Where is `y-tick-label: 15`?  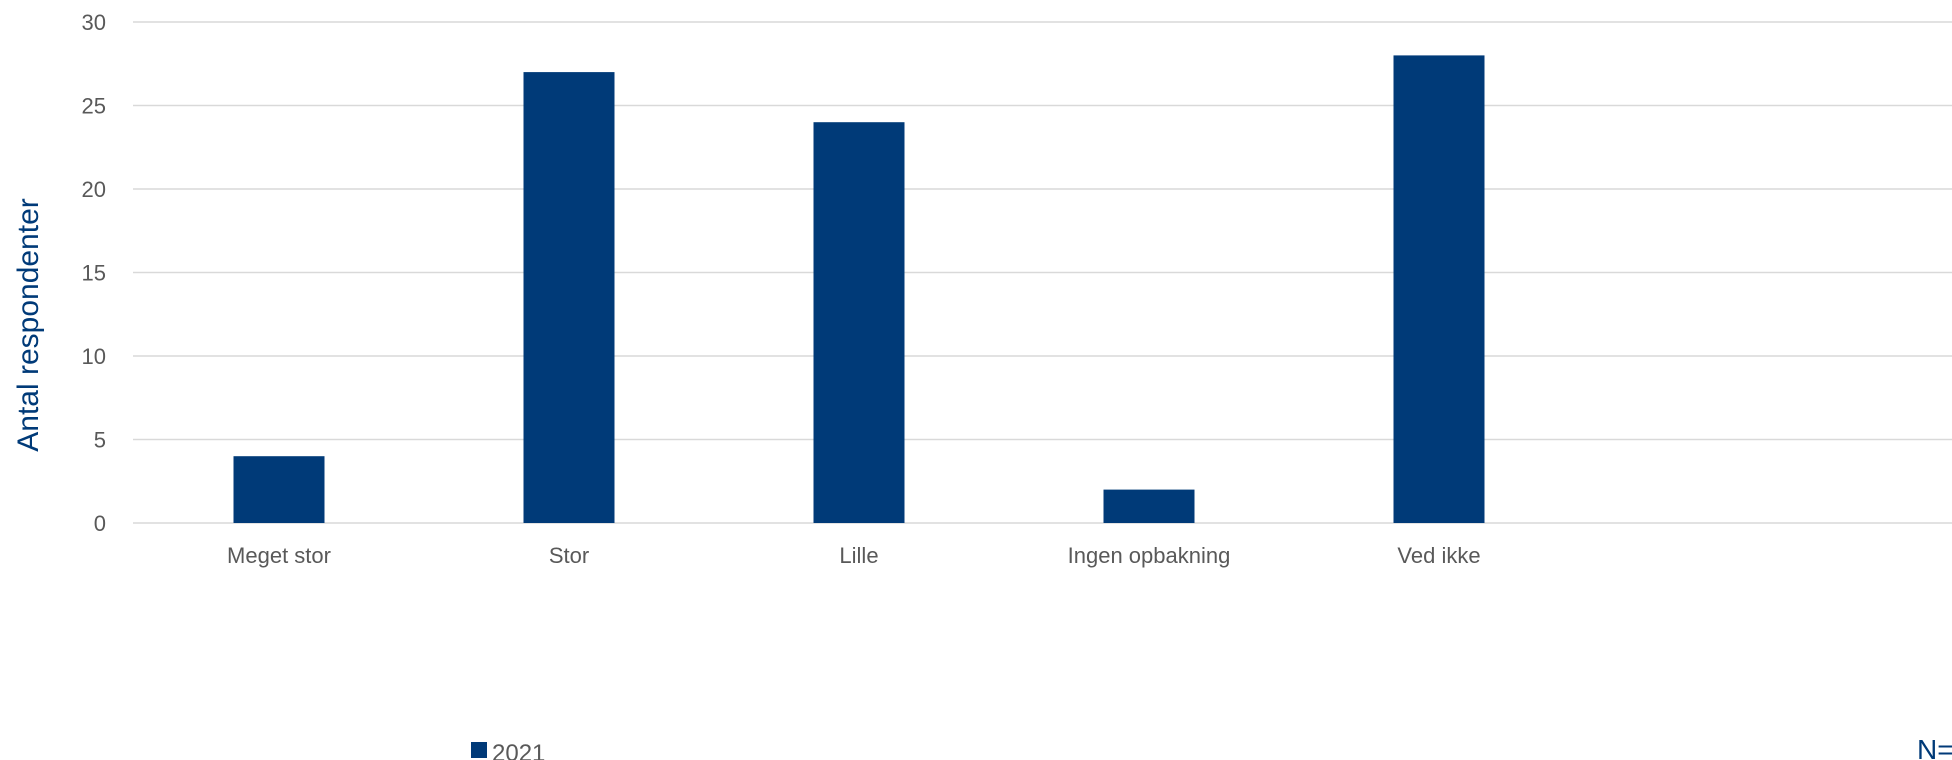 y-tick-label: 15 is located at coordinates (94, 273).